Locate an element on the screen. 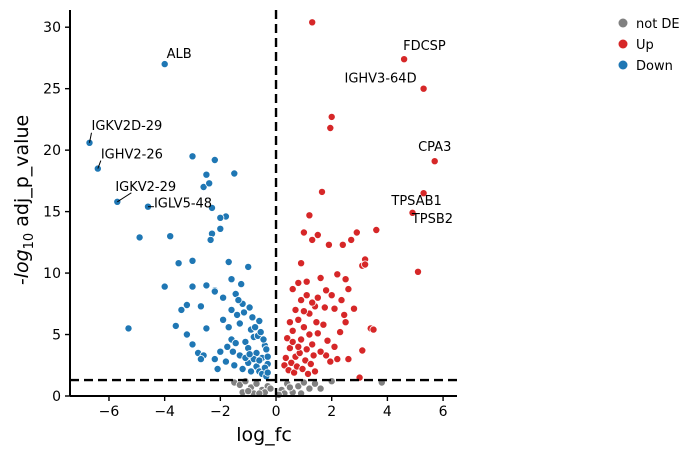 This screenshot has height=455, width=692. point-labeled-fdcsp is located at coordinates (404, 59).